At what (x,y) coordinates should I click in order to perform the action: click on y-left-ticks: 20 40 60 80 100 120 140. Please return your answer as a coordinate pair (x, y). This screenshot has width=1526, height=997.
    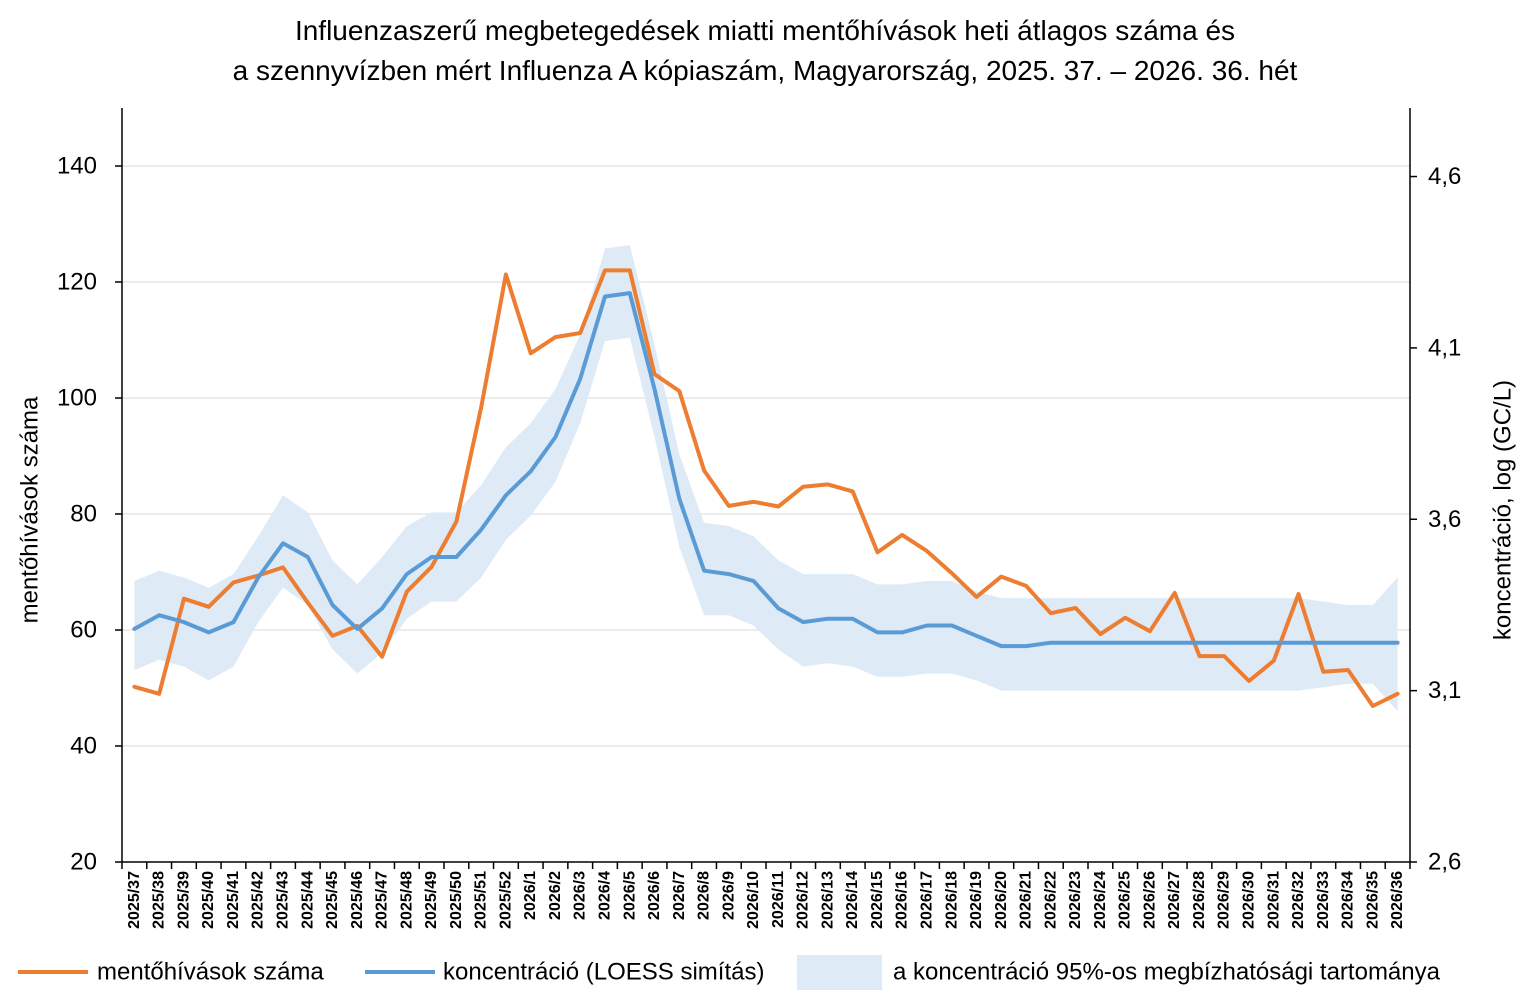
    Looking at the image, I should click on (89, 514).